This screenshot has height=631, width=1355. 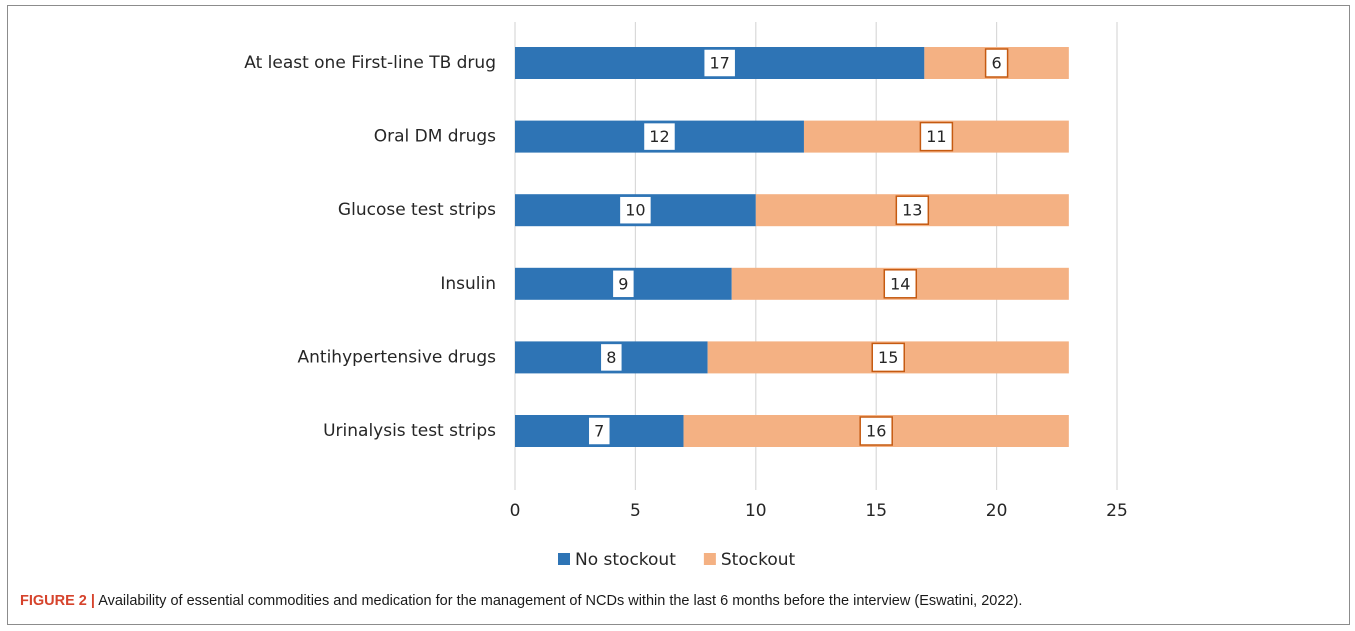 I want to click on data-label: 15, so click(x=888, y=357).